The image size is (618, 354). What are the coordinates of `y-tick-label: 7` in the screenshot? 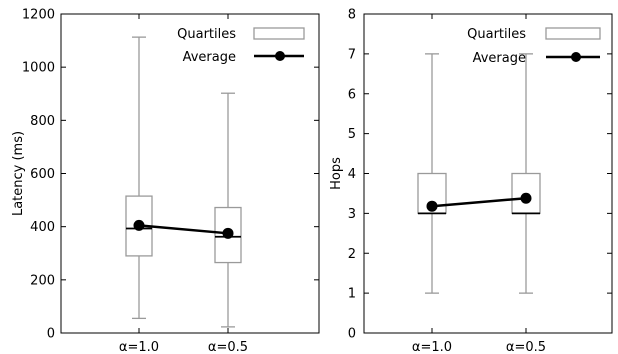 It's located at (352, 54).